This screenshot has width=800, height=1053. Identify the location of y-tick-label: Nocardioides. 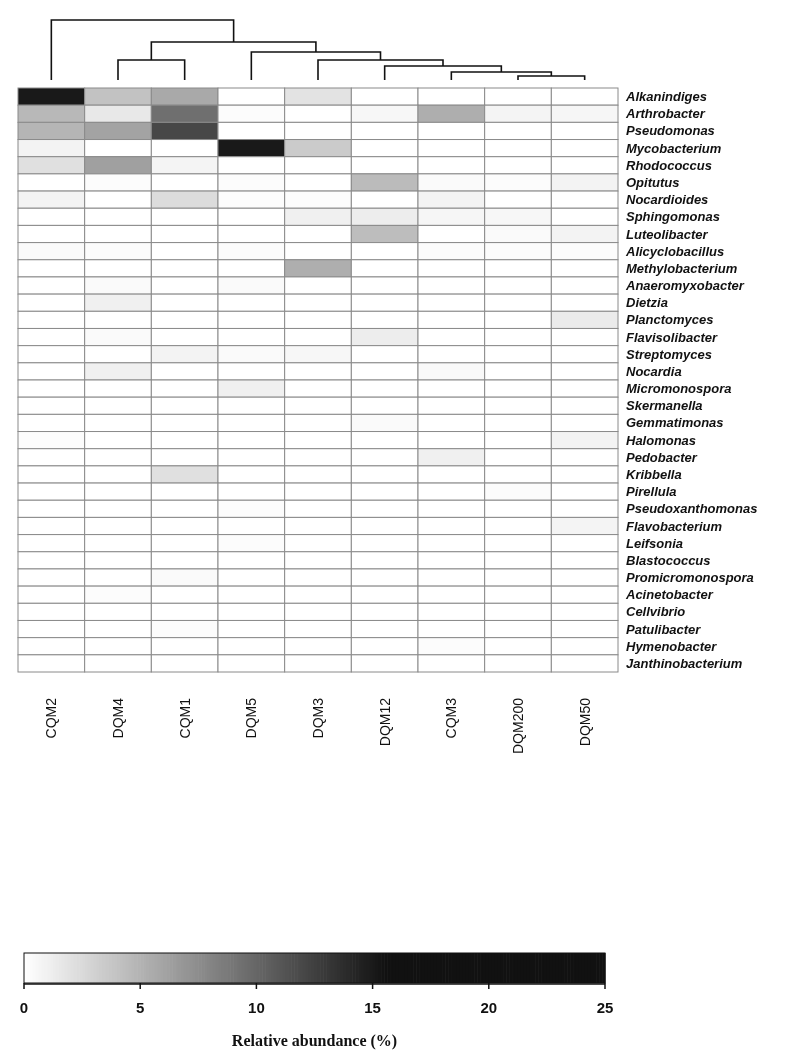
(667, 200).